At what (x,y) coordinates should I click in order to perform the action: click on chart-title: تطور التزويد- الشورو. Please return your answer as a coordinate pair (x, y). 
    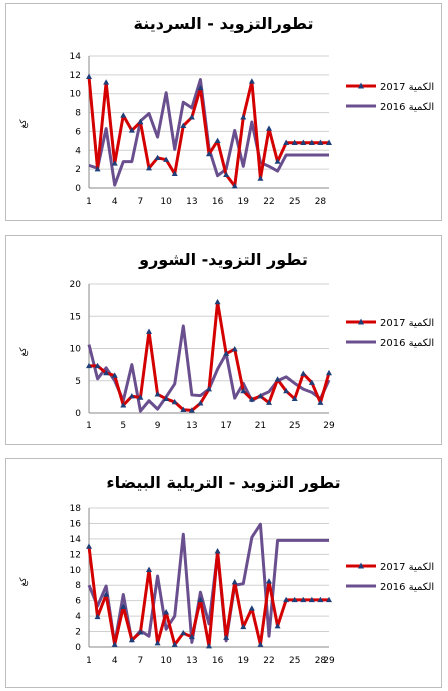
    Looking at the image, I should click on (223, 259).